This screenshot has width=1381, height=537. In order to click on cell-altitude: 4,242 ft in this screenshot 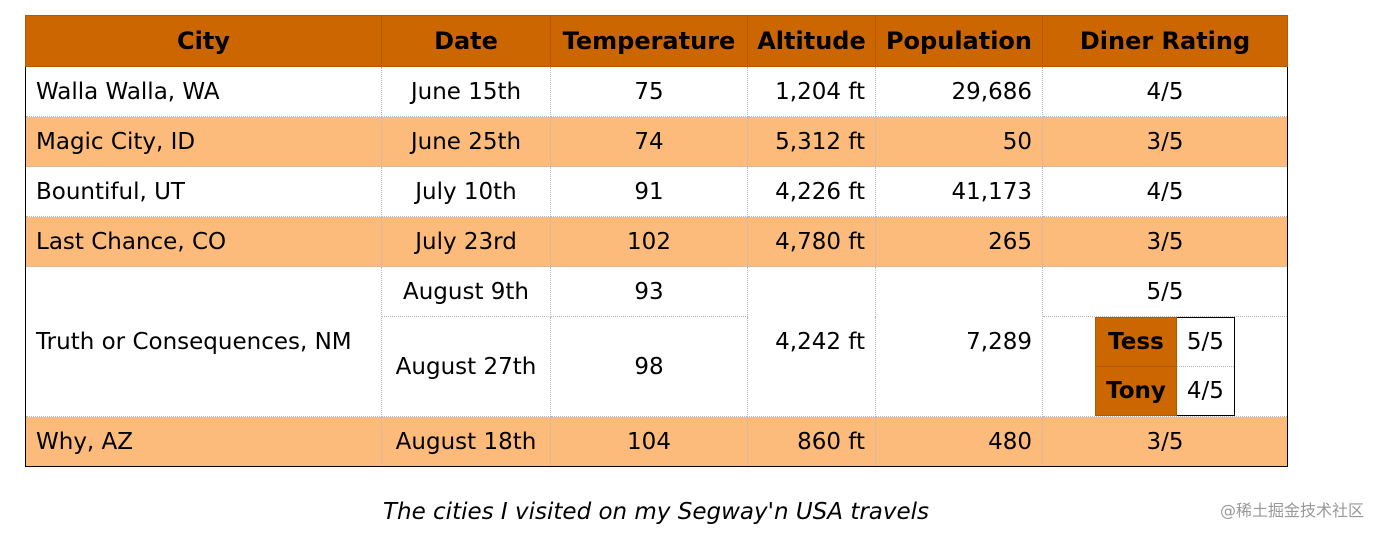, I will do `click(811, 341)`.